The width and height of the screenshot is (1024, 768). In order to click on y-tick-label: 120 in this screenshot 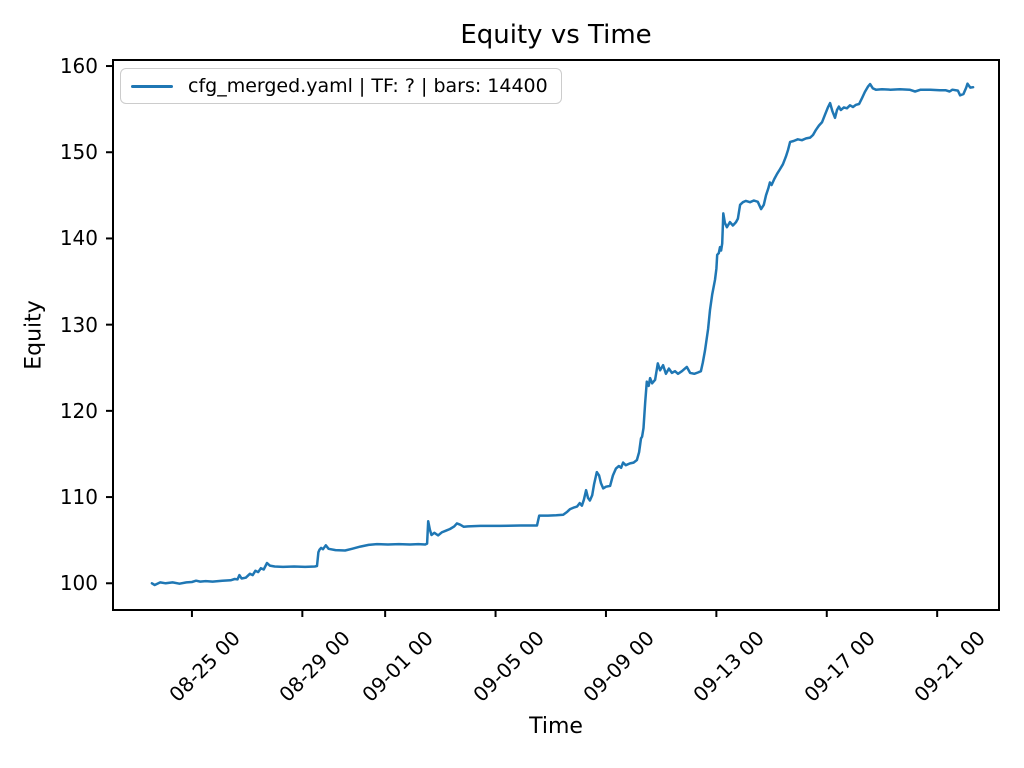, I will do `click(78, 410)`.